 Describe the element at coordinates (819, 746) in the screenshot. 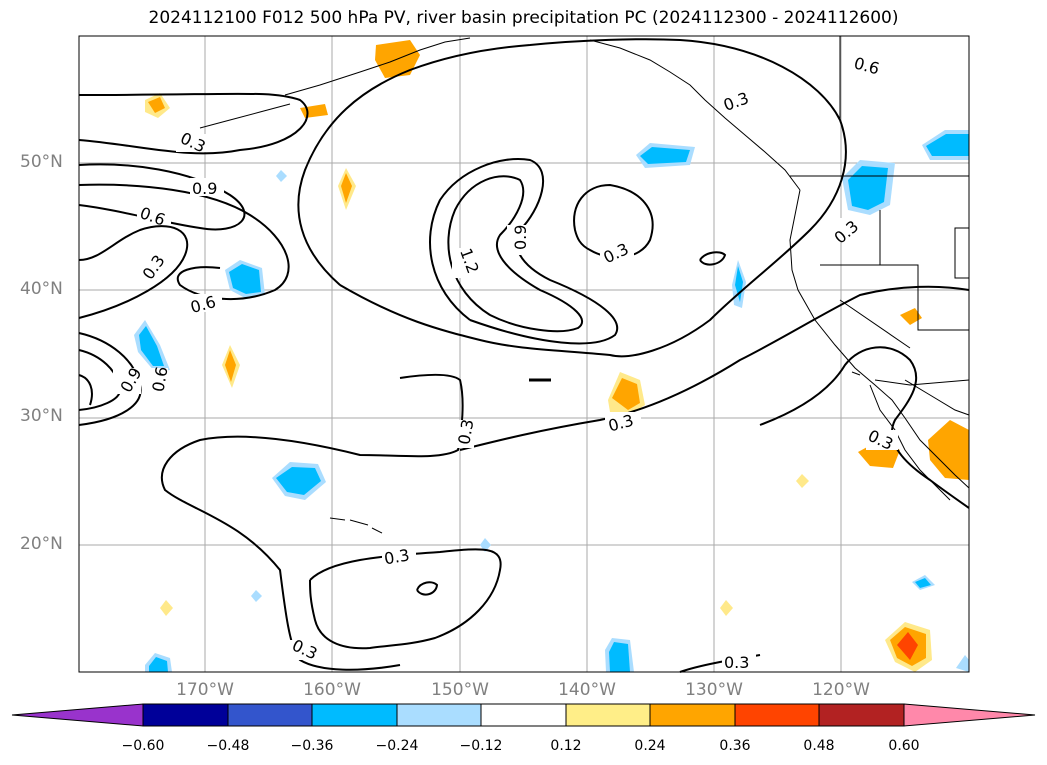

I see `colorbar-tick-label: 0.48` at that location.